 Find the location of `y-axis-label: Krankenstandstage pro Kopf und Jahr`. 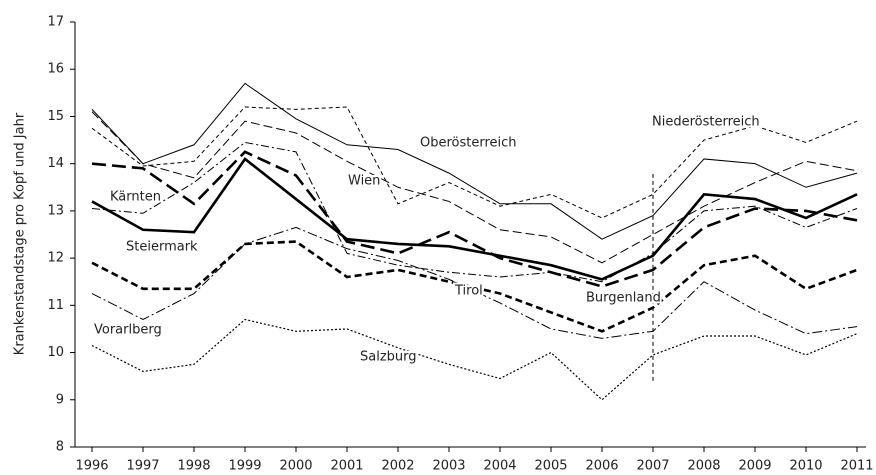

y-axis-label: Krankenstandstage pro Kopf und Jahr is located at coordinates (20, 233).